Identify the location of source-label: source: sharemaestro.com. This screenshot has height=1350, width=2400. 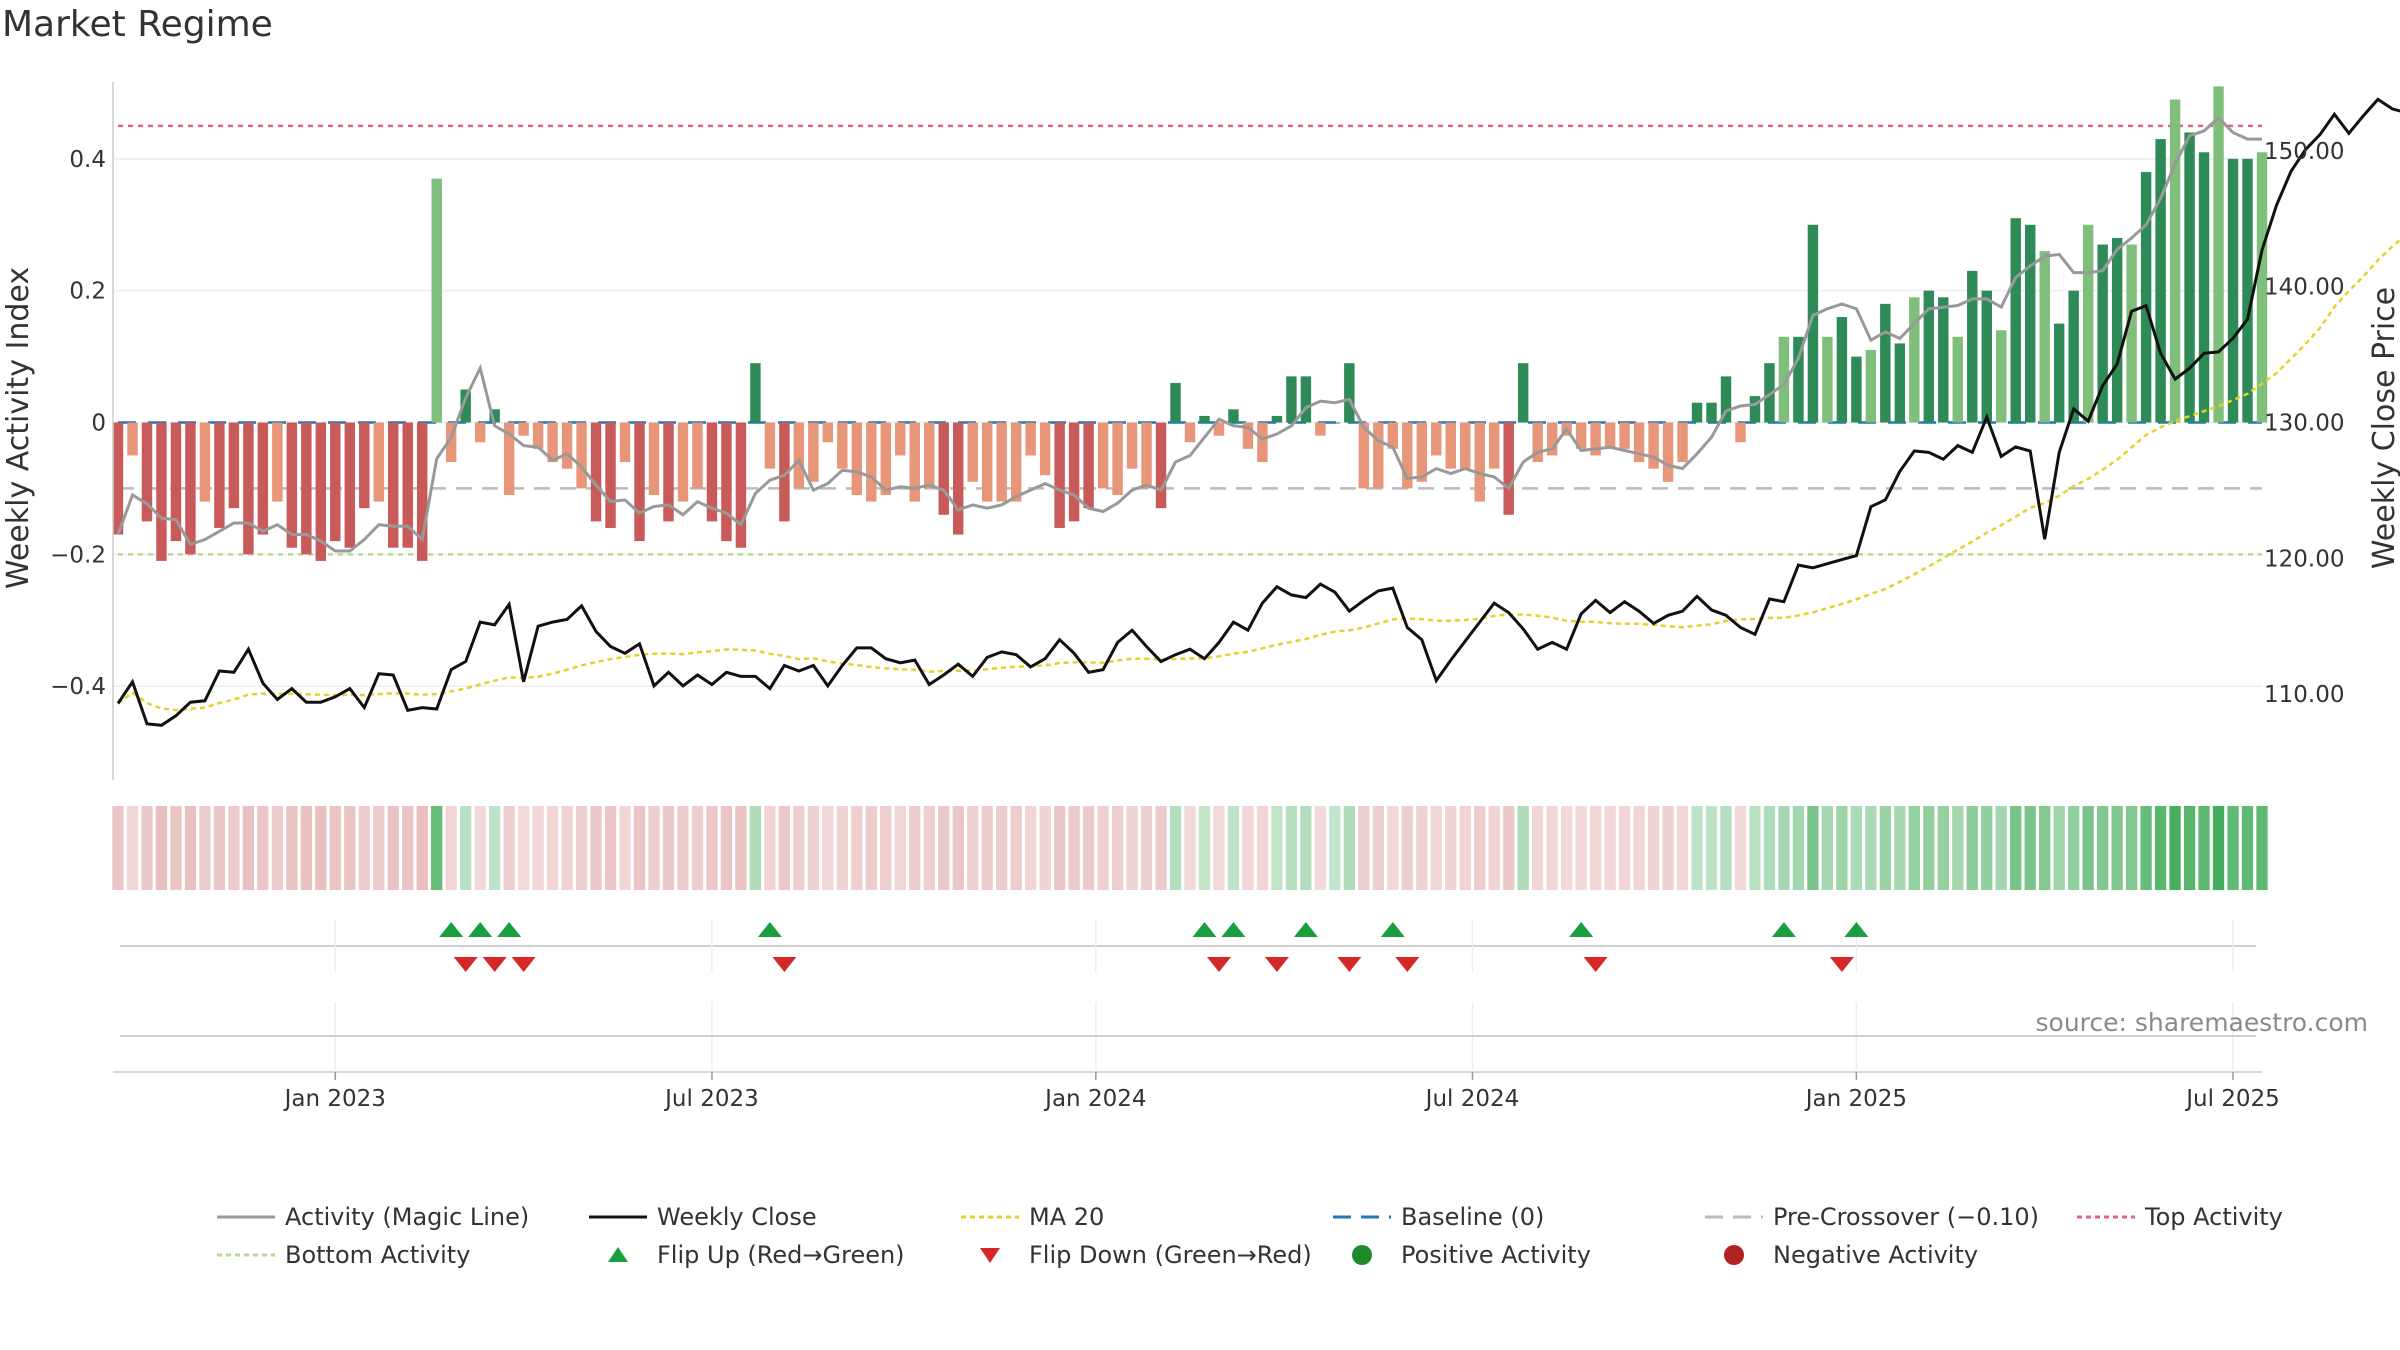
(2202, 1022).